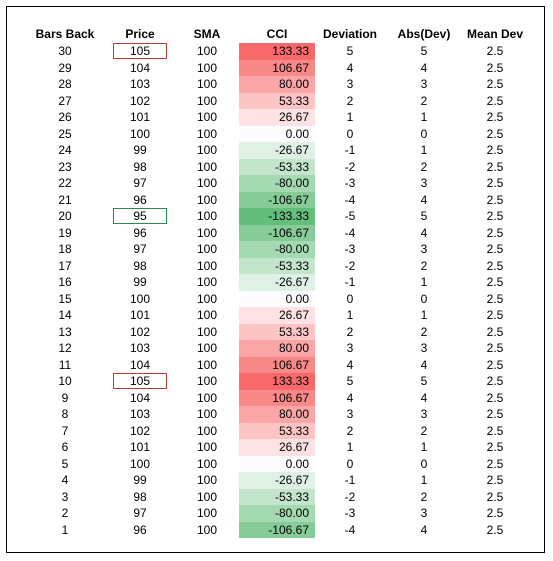 This screenshot has width=553, height=561. I want to click on cell-bars-back: 12, so click(65, 348).